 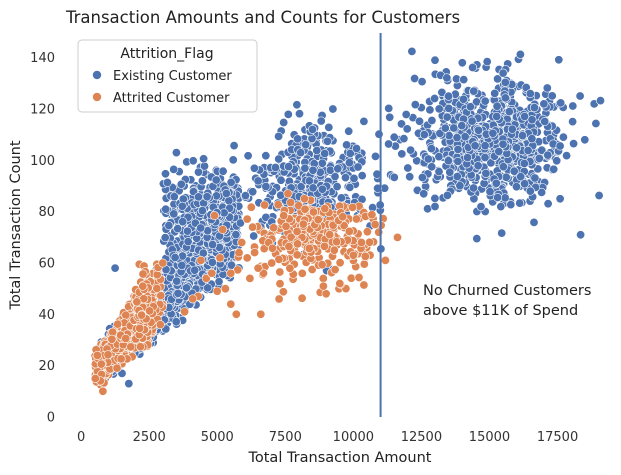 What do you see at coordinates (97, 75) in the screenshot?
I see `legend-marker-existing` at bounding box center [97, 75].